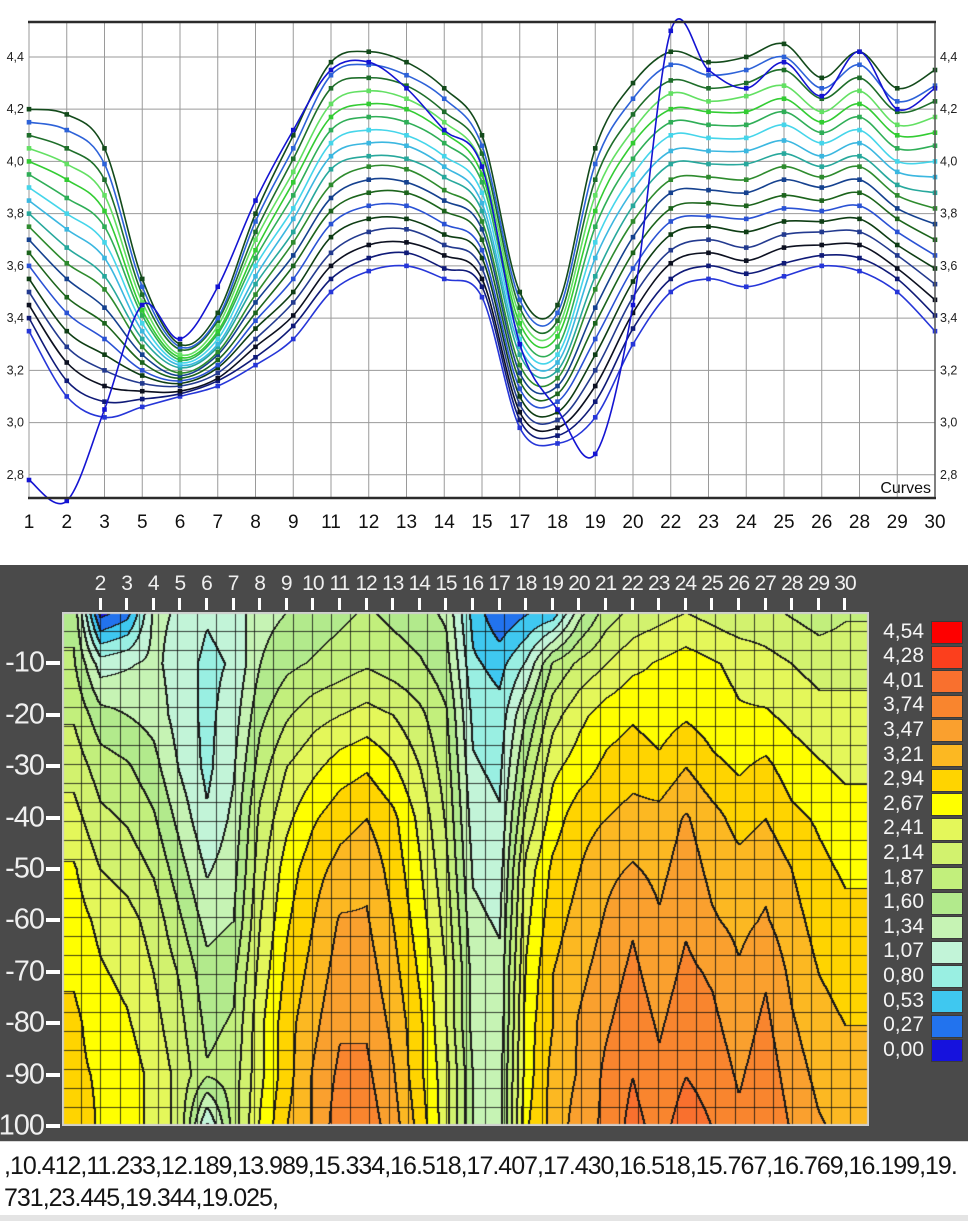 Image resolution: width=968 pixels, height=1221 pixels. What do you see at coordinates (25, 765) in the screenshot?
I see `contour-depth-axis-label: -30` at bounding box center [25, 765].